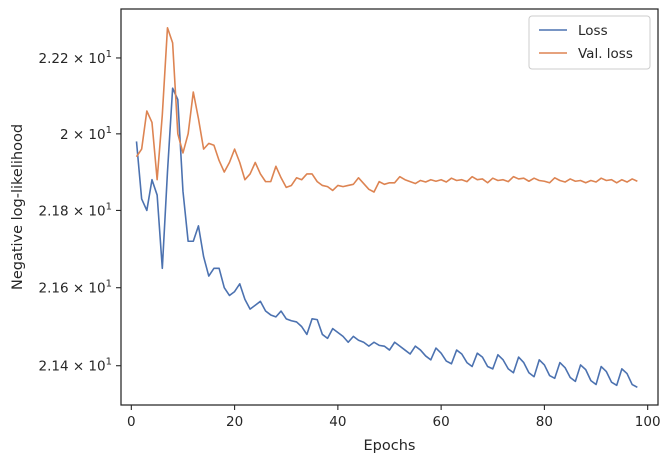 The width and height of the screenshot is (666, 469). Describe the element at coordinates (605, 54) in the screenshot. I see `legend-label-val-loss: Val. loss` at that location.